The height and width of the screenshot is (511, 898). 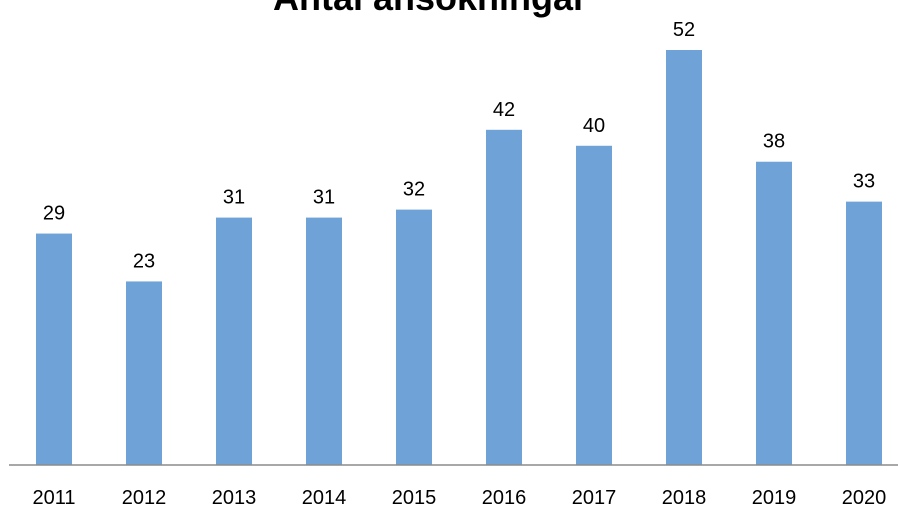 I want to click on x-tick-label: 2012, so click(x=144, y=498).